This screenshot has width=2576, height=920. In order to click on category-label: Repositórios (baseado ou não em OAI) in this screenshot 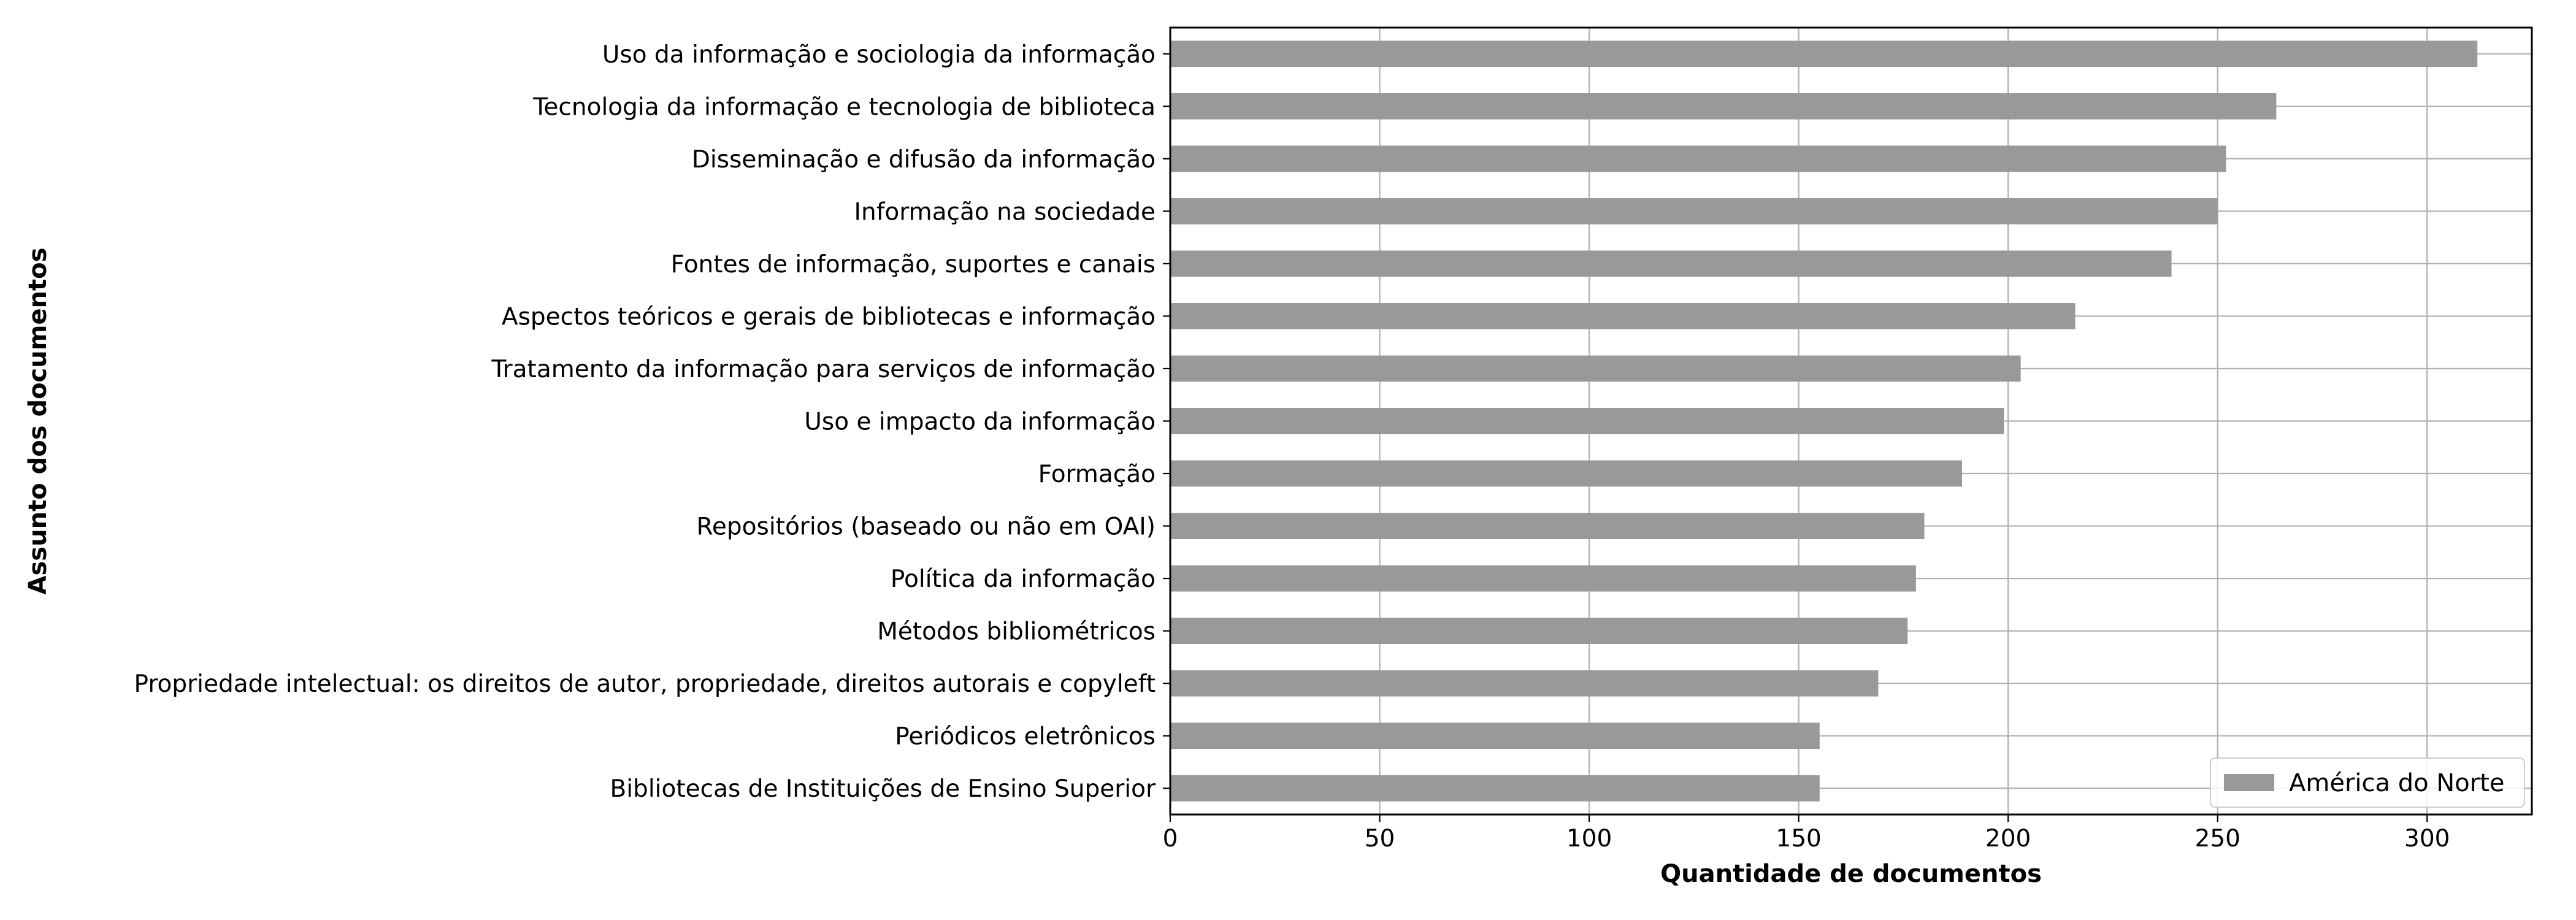, I will do `click(926, 527)`.